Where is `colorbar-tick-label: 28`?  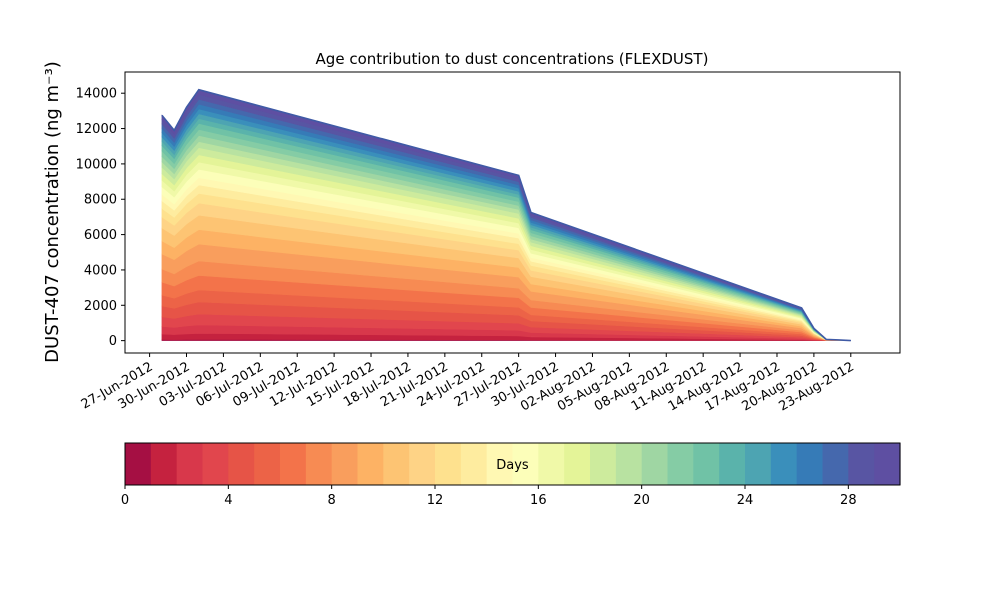
colorbar-tick-label: 28 is located at coordinates (848, 500).